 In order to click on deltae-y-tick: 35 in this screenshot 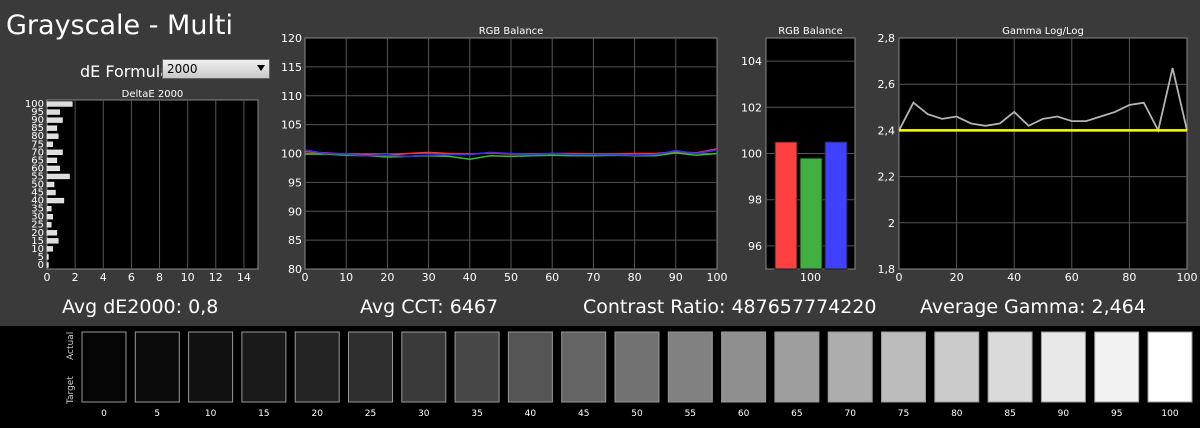, I will do `click(37, 209)`.